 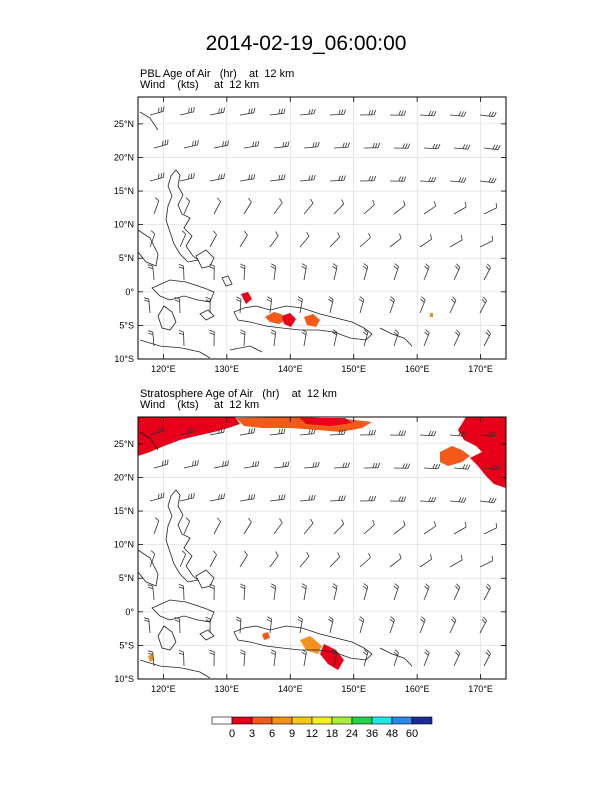 What do you see at coordinates (290, 369) in the screenshot?
I see `panel1-lon-label: 140°E` at bounding box center [290, 369].